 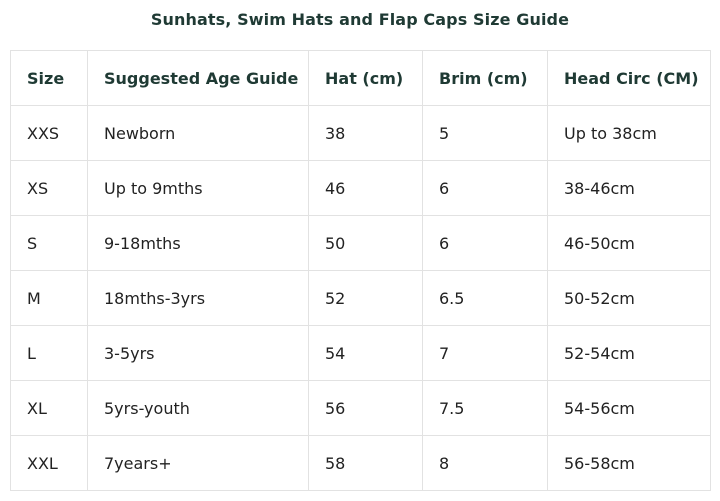 What do you see at coordinates (629, 243) in the screenshot?
I see `cell-head-circ: 46-50cm` at bounding box center [629, 243].